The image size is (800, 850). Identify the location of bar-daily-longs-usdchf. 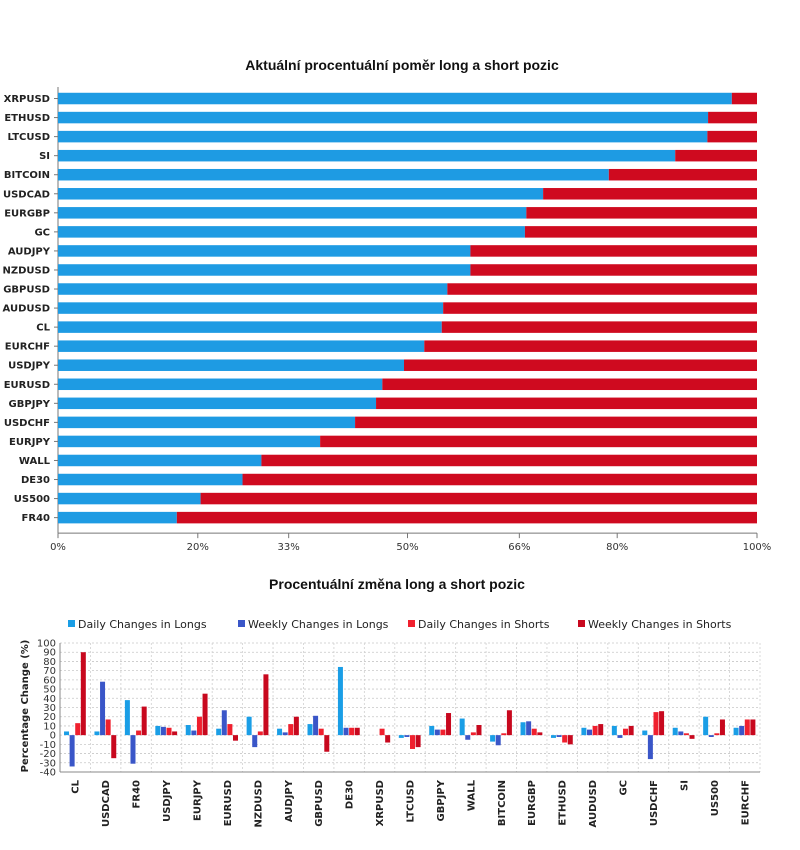
(645, 733).